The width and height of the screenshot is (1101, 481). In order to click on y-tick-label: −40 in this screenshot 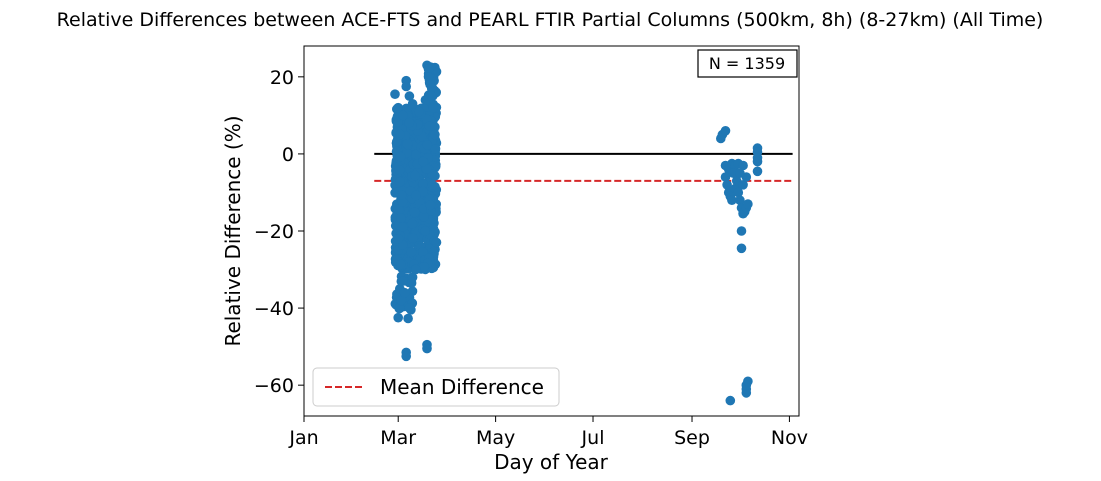, I will do `click(274, 309)`.